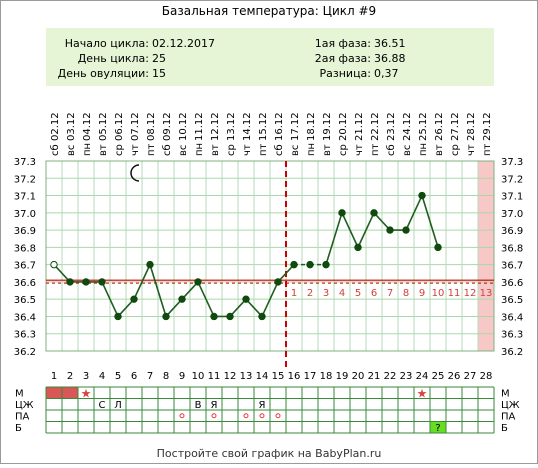 The height and width of the screenshot is (468, 538). Describe the element at coordinates (151, 126) in the screenshot. I see `date-label: 08.12` at that location.